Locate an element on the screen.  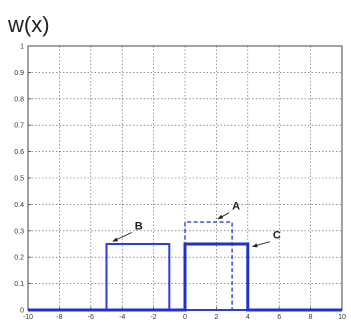
y-tick-label: 0.8 is located at coordinates (19, 99).